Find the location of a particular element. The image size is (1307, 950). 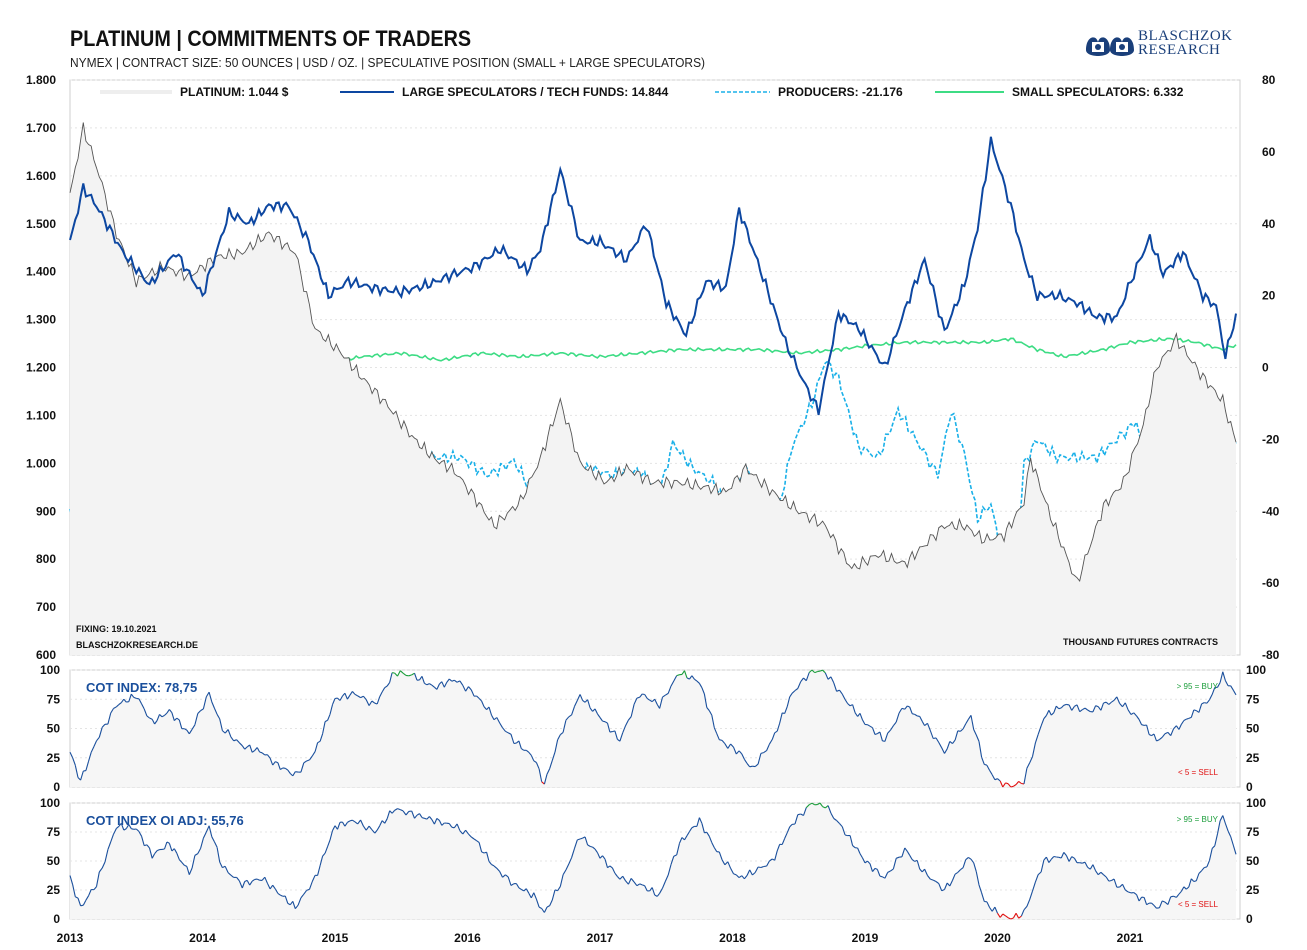

cot-index-label: COT INDEX OI ADJ: 55,76 is located at coordinates (165, 820).